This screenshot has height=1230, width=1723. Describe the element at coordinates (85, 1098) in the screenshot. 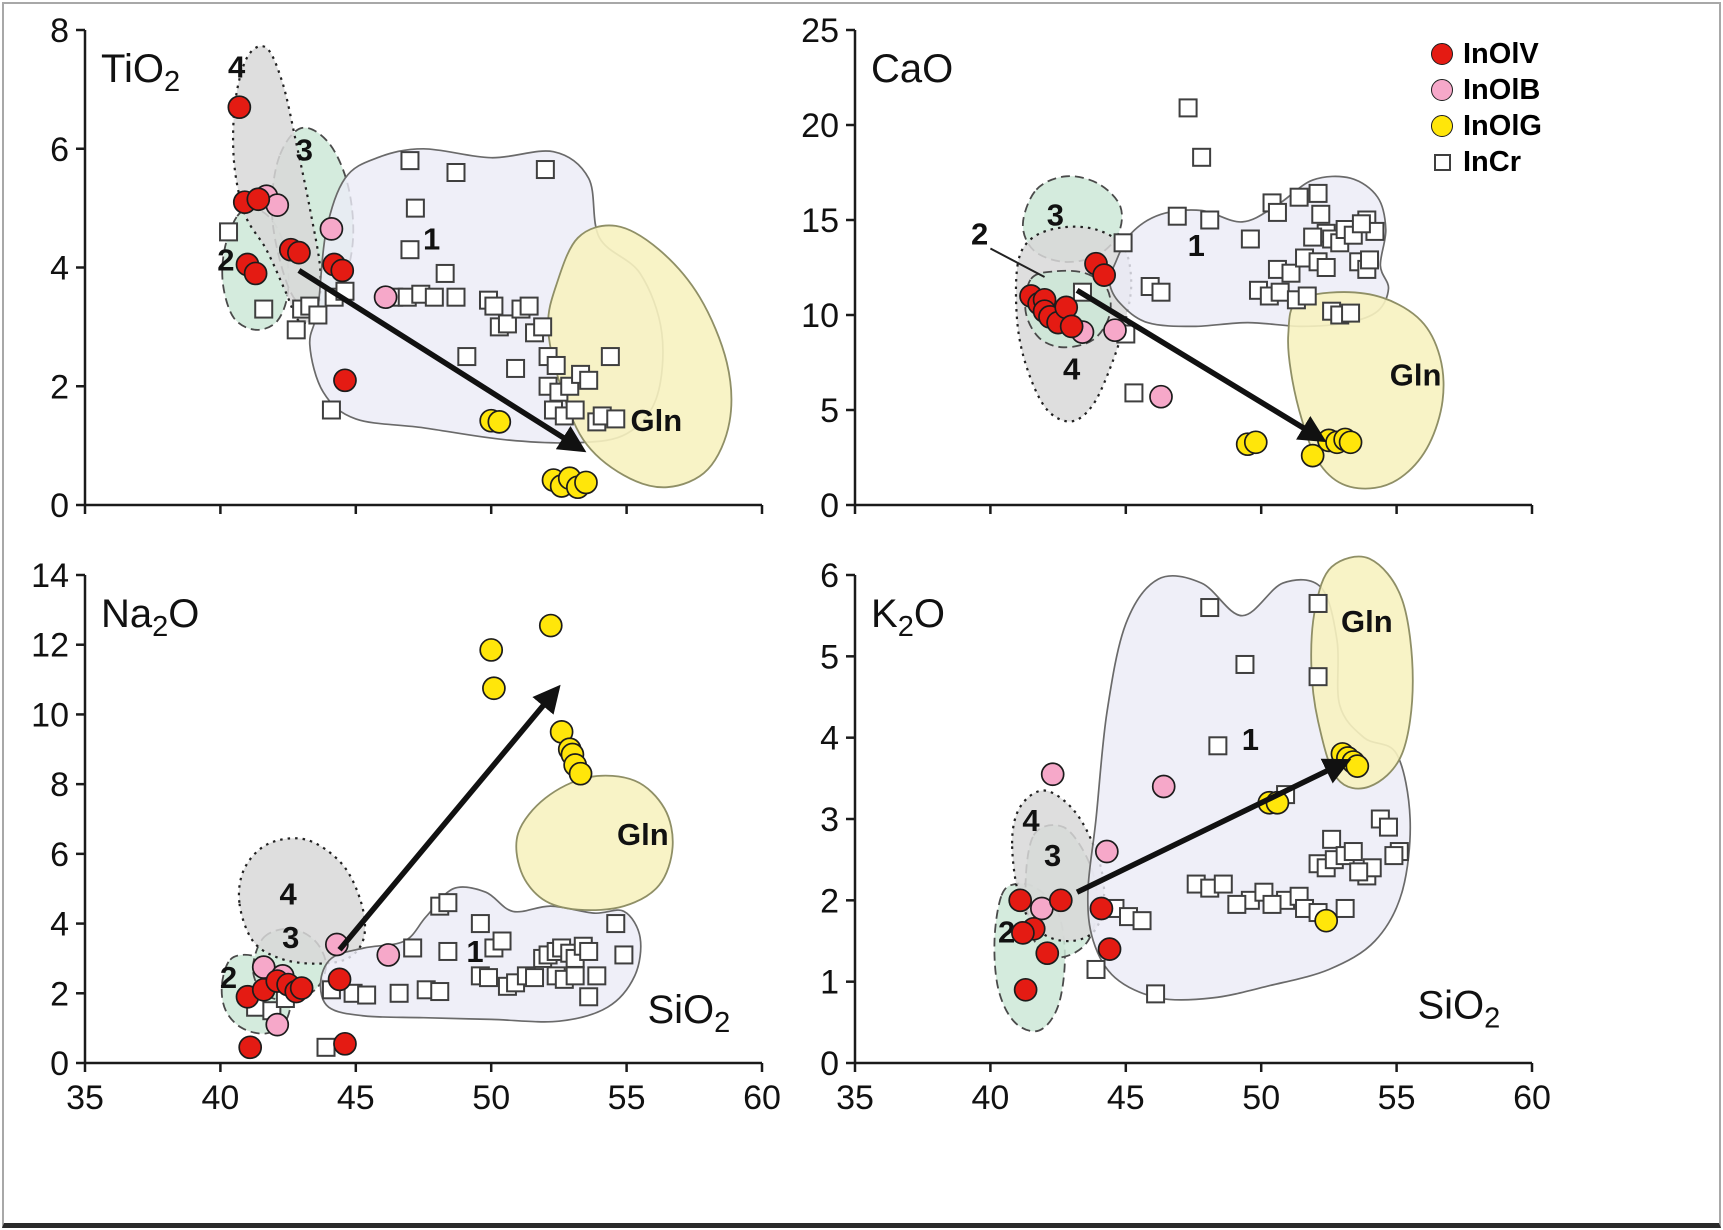

I see `x-tick-label: 35` at that location.